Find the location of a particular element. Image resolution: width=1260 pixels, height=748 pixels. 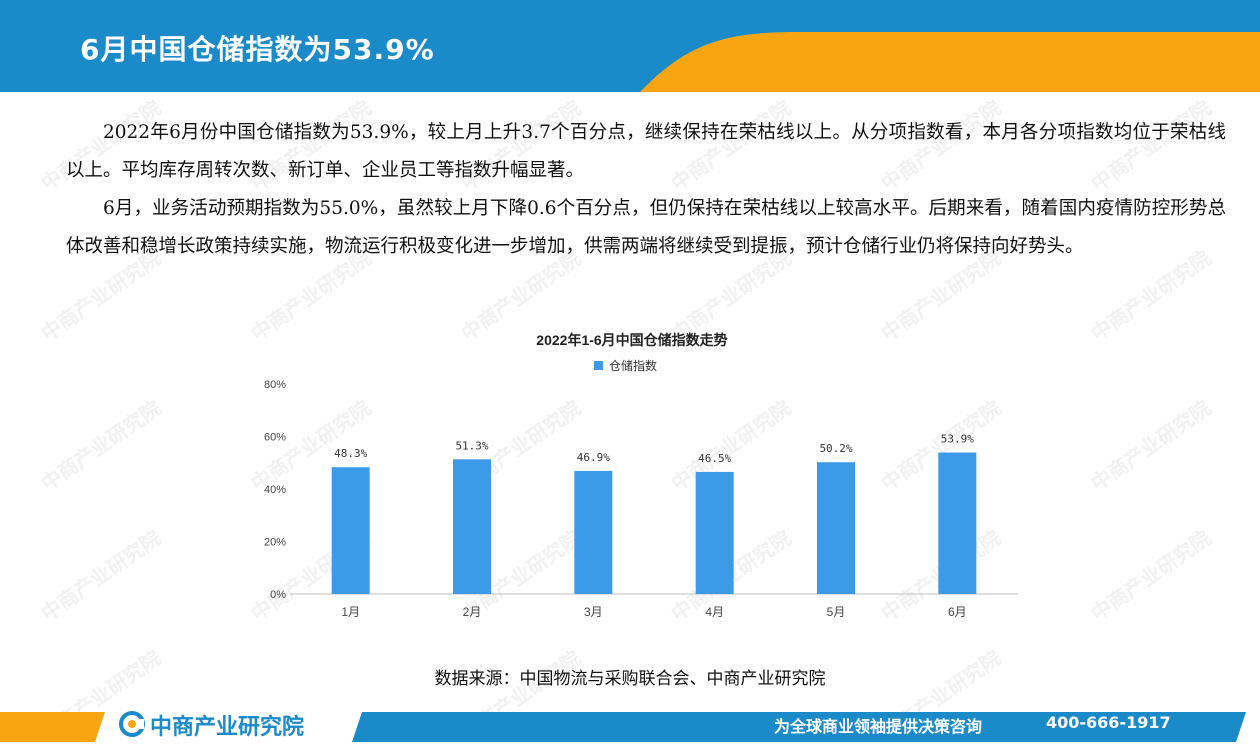

header-shape is located at coordinates (630, 46).